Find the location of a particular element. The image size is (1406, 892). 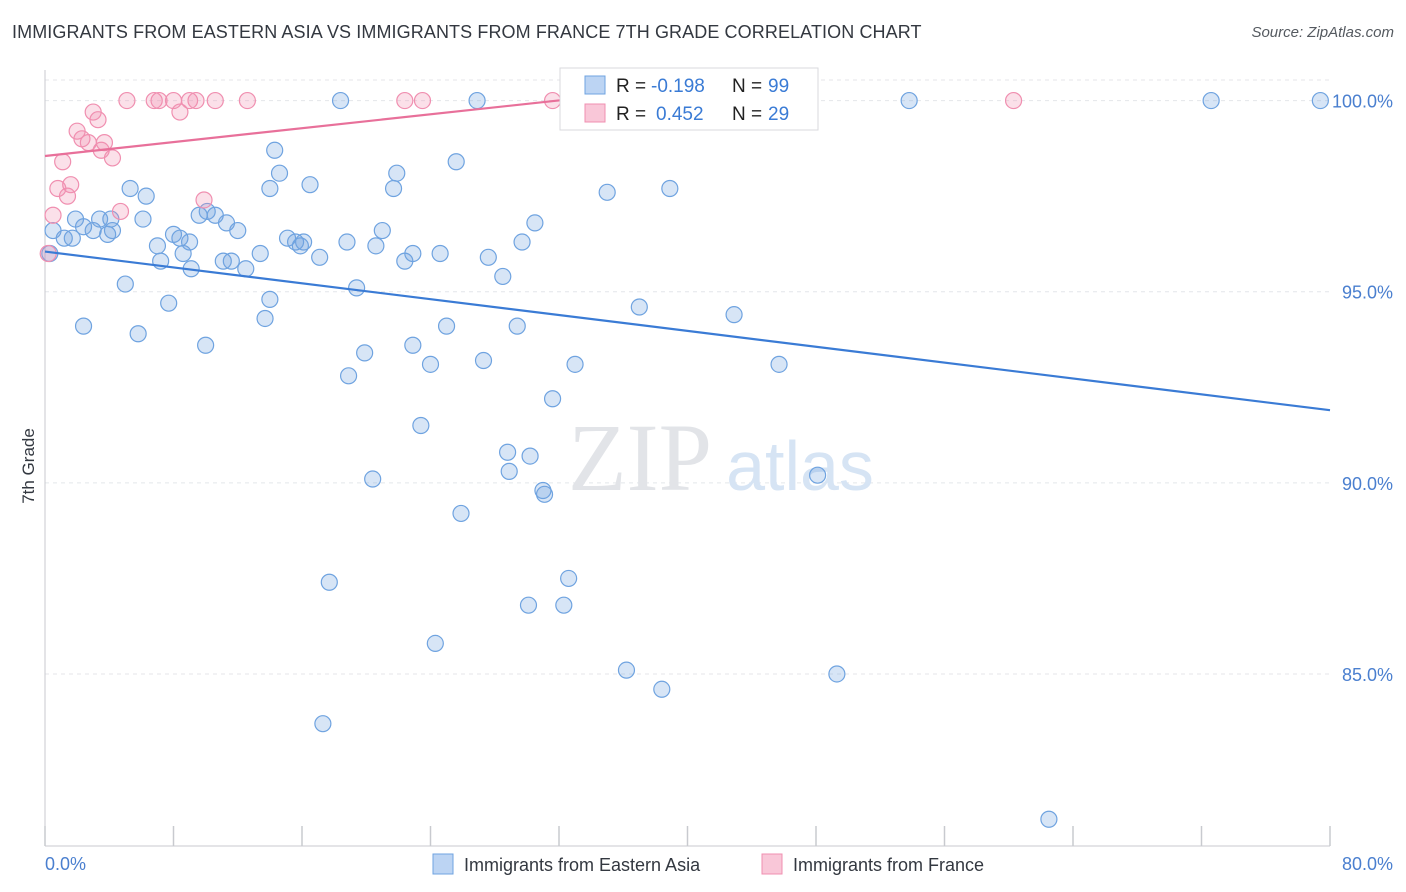

x-tick-label: 80.0% is located at coordinates (1367, 864).